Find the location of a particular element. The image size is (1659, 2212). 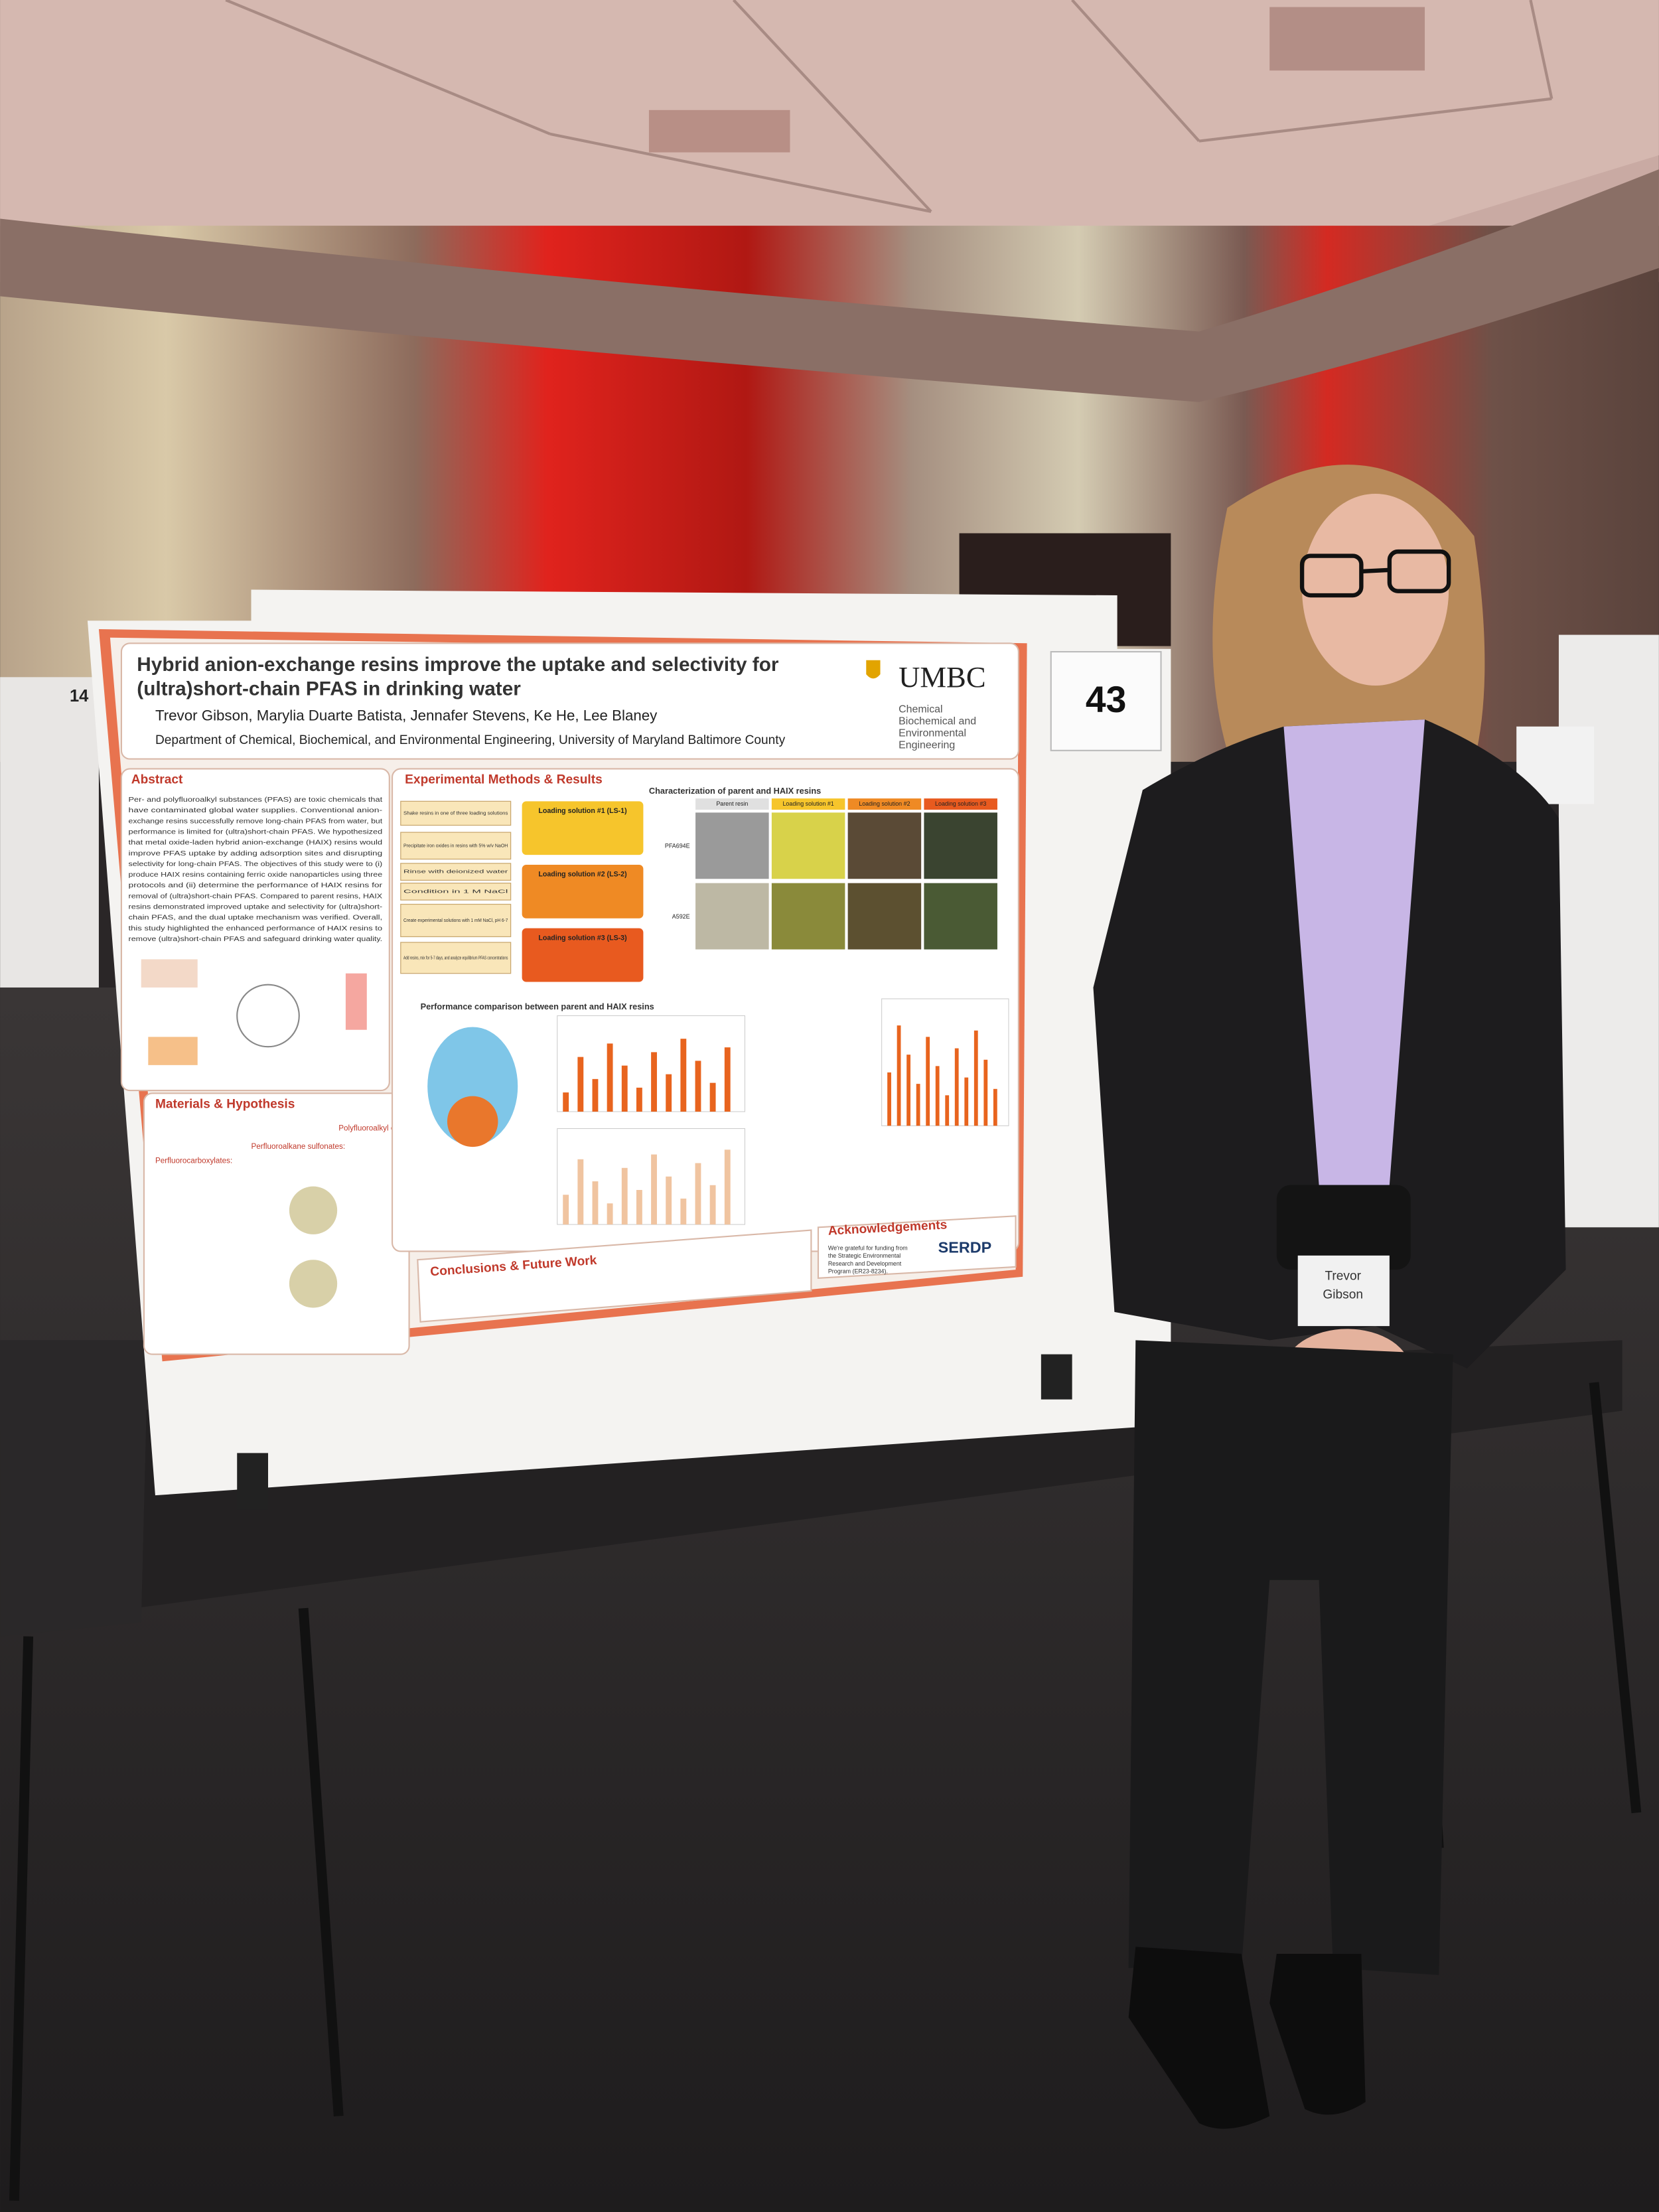

shoe is located at coordinates (1199, 2038).